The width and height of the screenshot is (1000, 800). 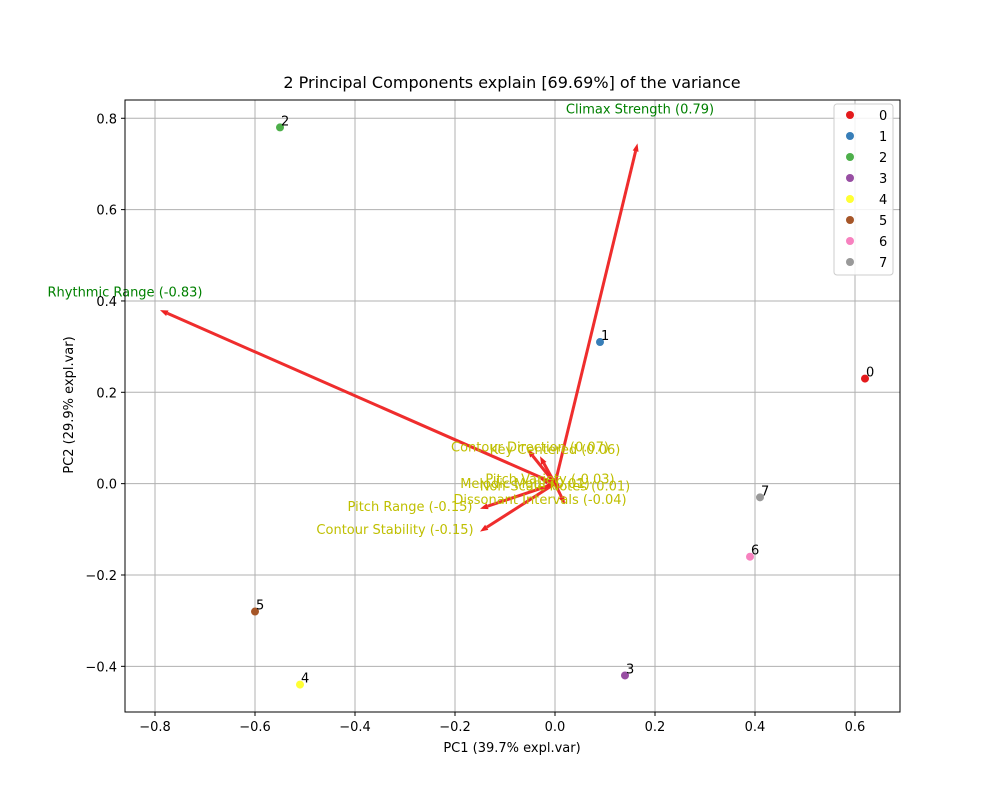 What do you see at coordinates (555, 450) in the screenshot?
I see `loading-label: Key Centered (0.06)` at bounding box center [555, 450].